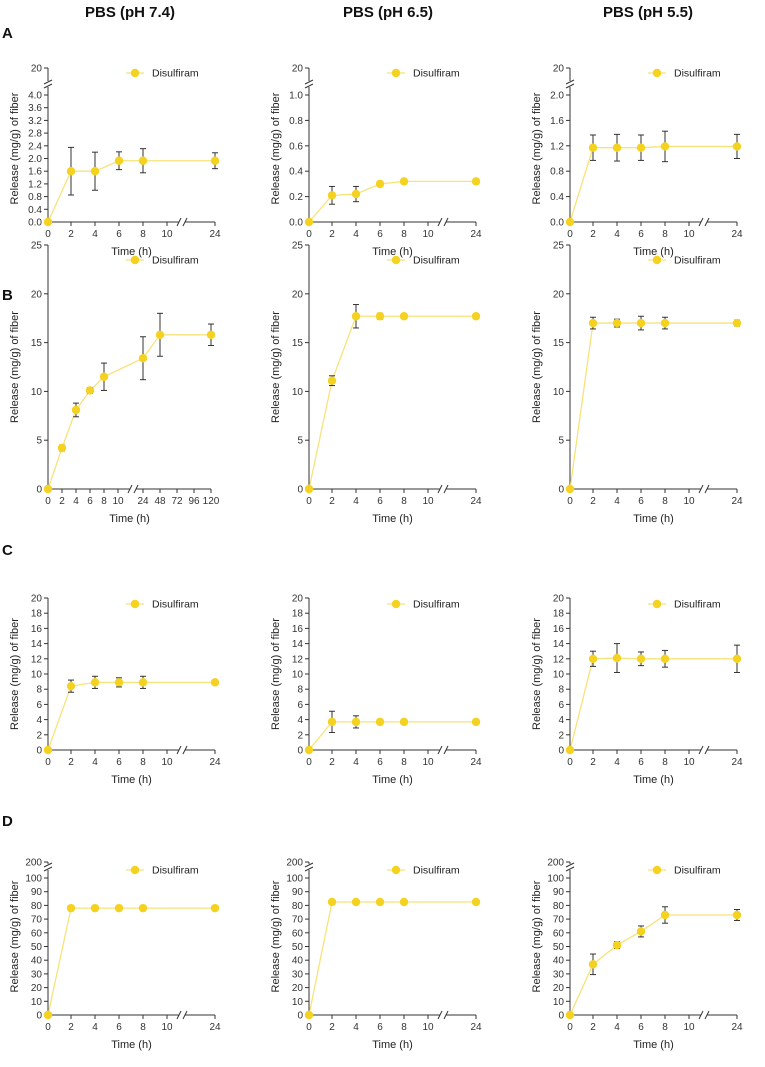 The width and height of the screenshot is (765, 1067). What do you see at coordinates (559, 906) in the screenshot?
I see `y-tick-label: 80` at bounding box center [559, 906].